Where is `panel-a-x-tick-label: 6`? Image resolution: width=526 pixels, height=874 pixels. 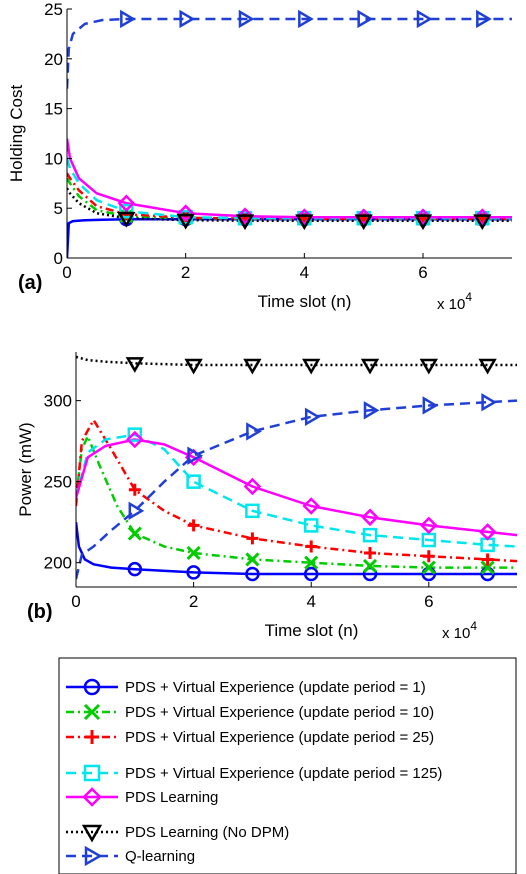
panel-a-x-tick-label: 6 is located at coordinates (422, 272).